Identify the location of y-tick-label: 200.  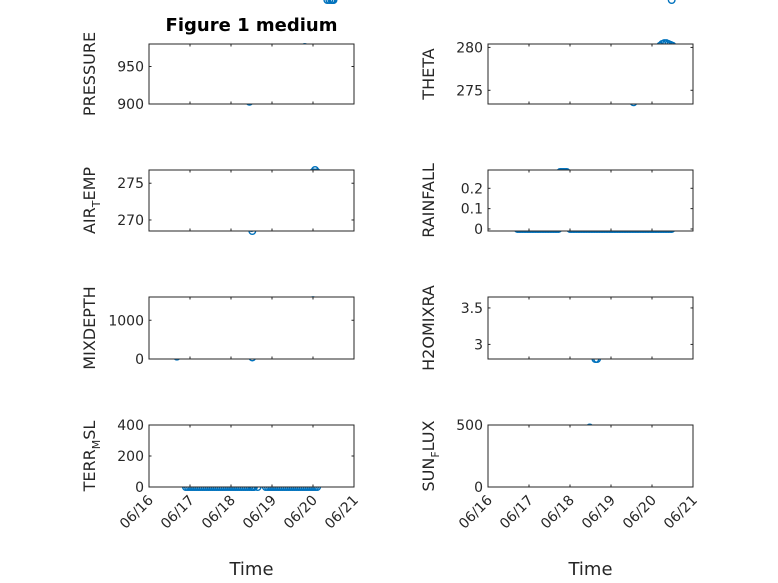
(130, 457).